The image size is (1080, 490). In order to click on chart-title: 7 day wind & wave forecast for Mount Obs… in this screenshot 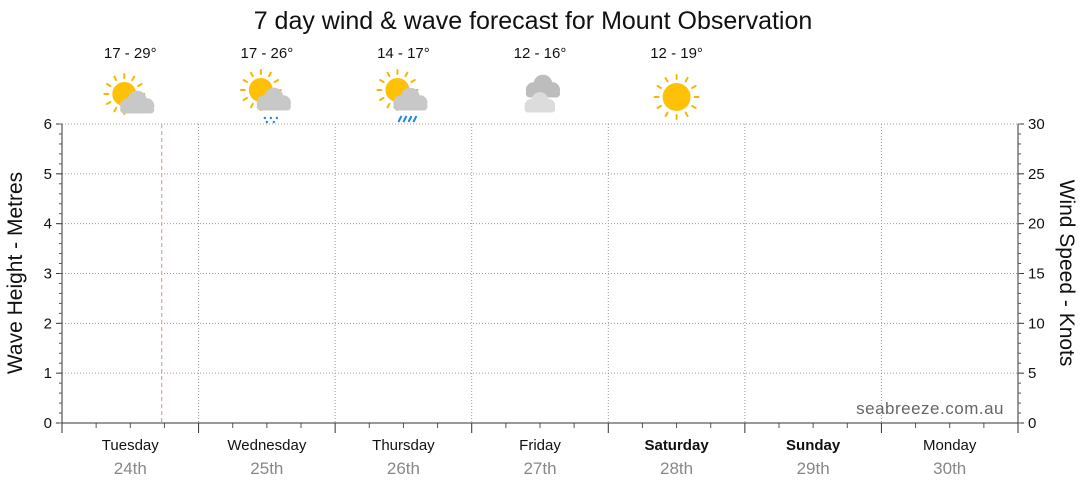, I will do `click(533, 21)`.